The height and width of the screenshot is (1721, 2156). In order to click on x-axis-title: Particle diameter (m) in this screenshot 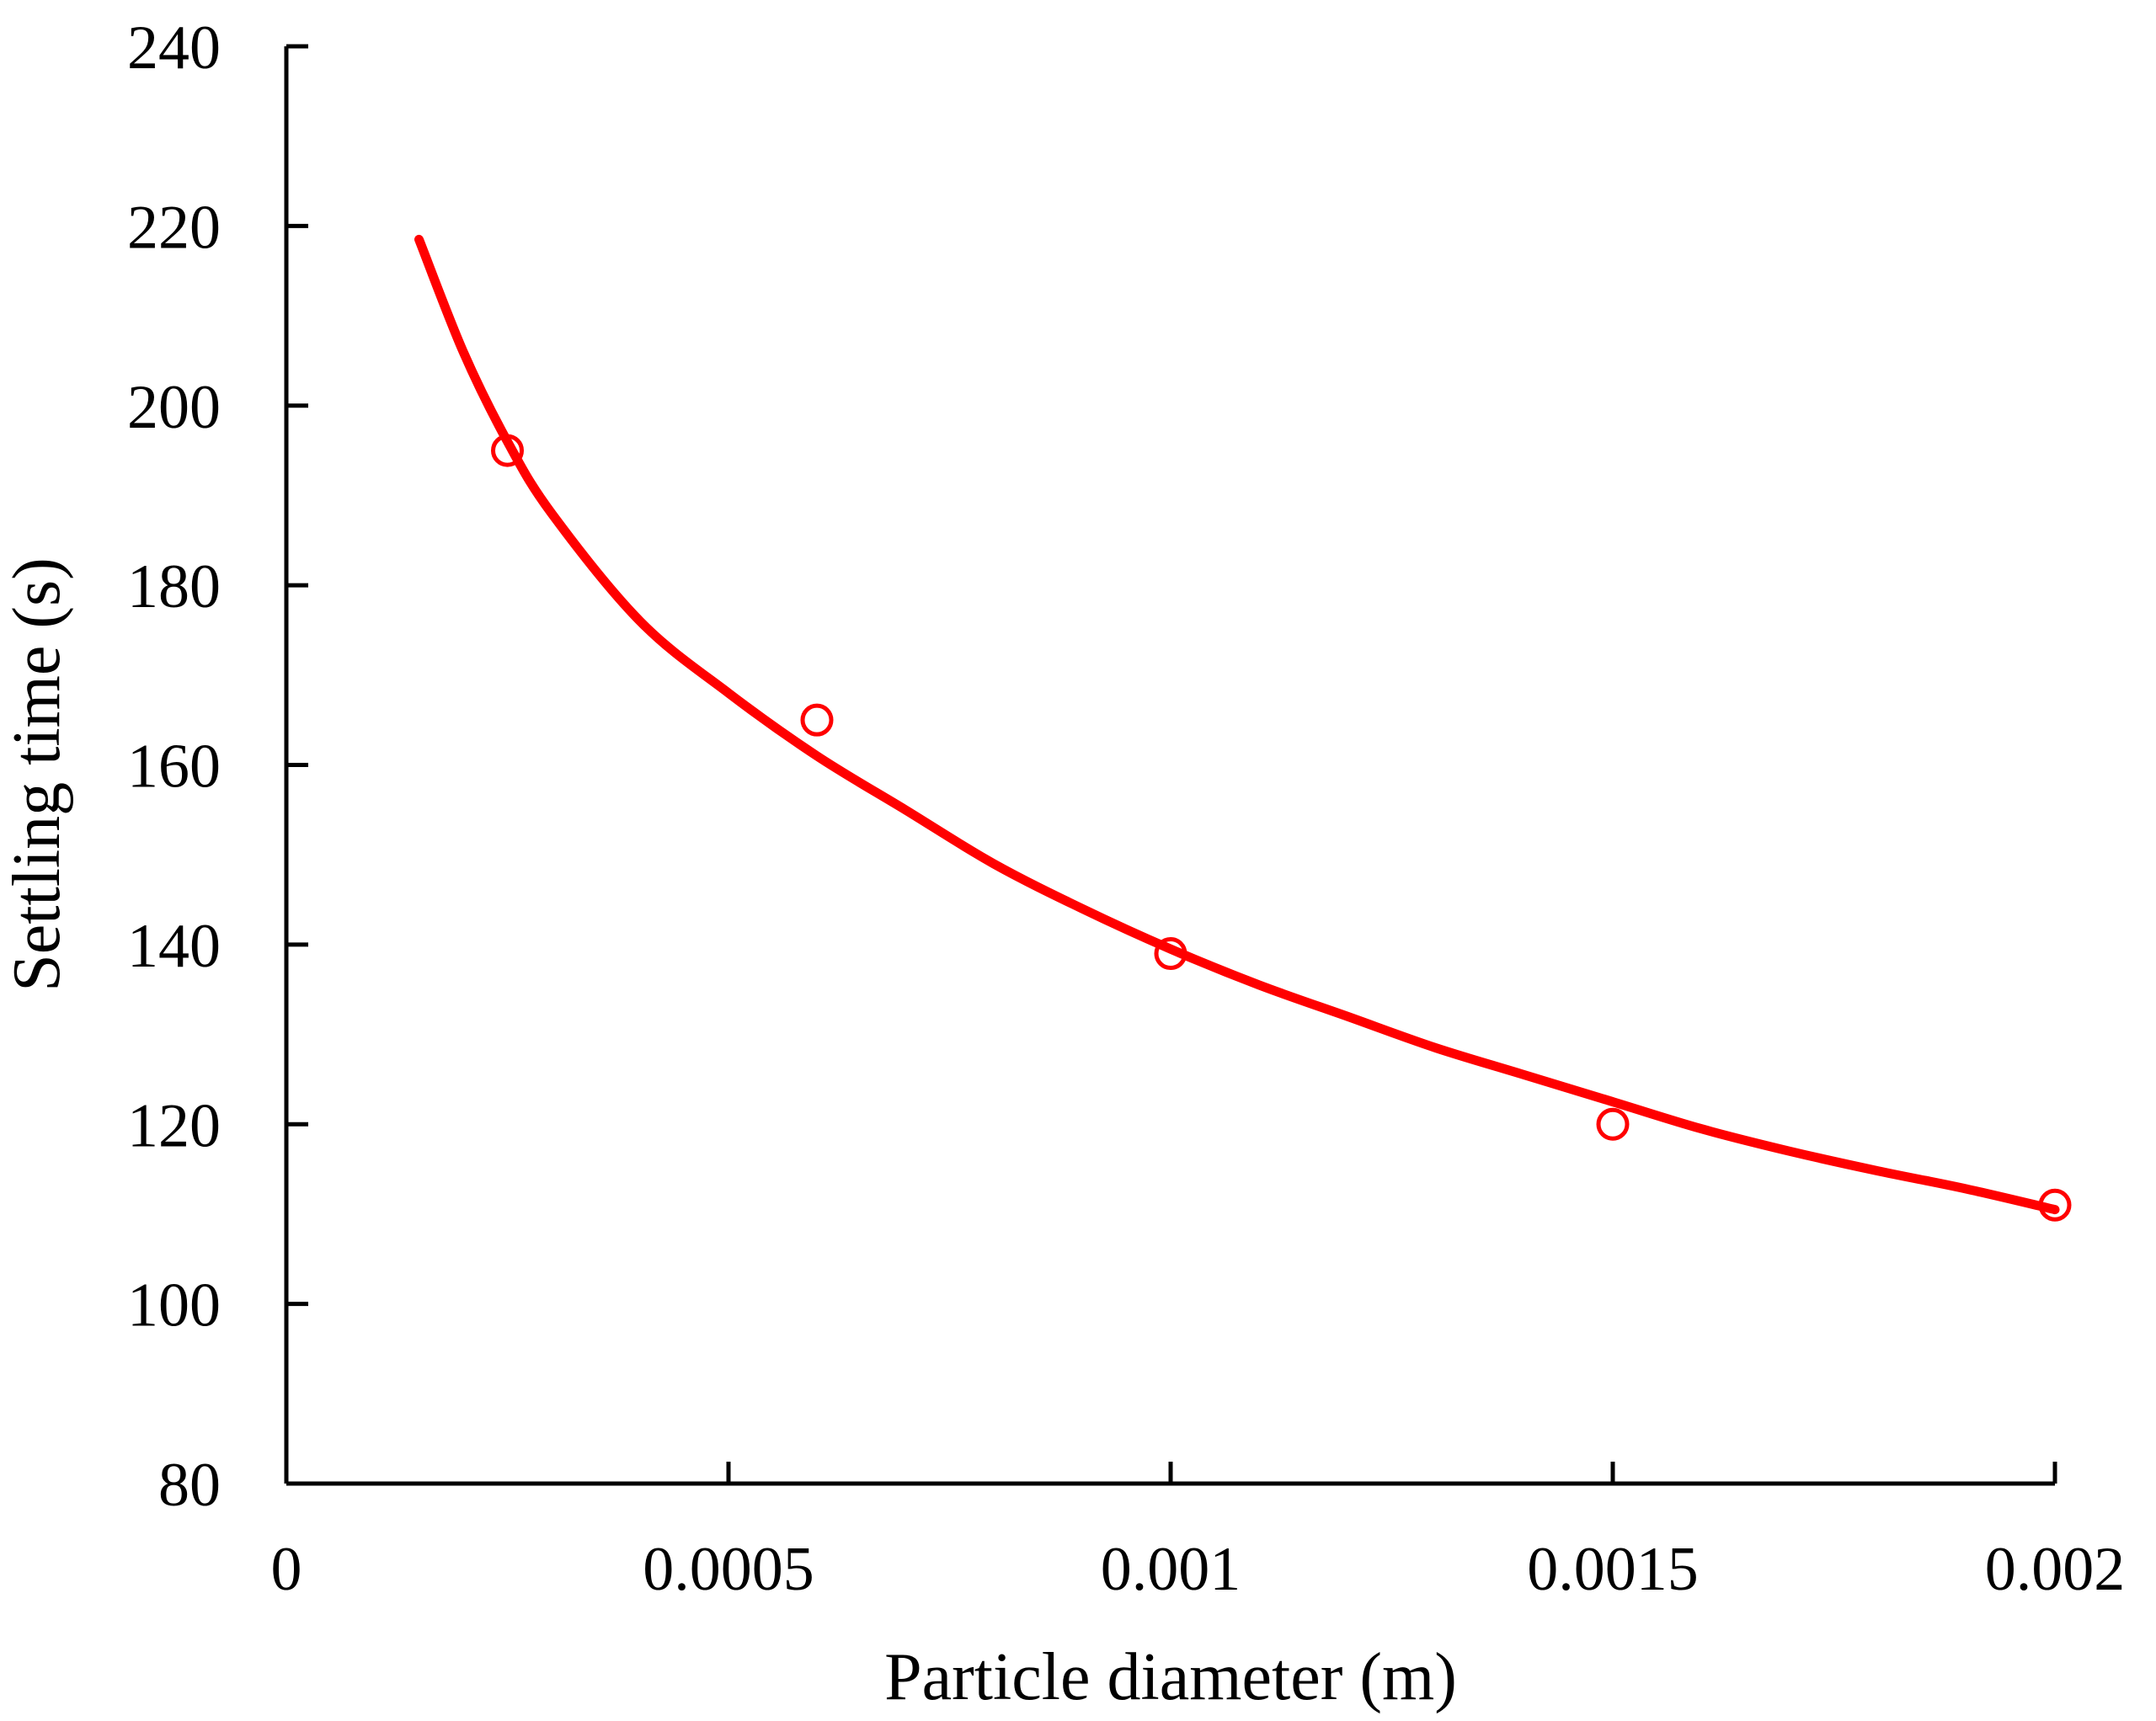, I will do `click(1170, 1677)`.